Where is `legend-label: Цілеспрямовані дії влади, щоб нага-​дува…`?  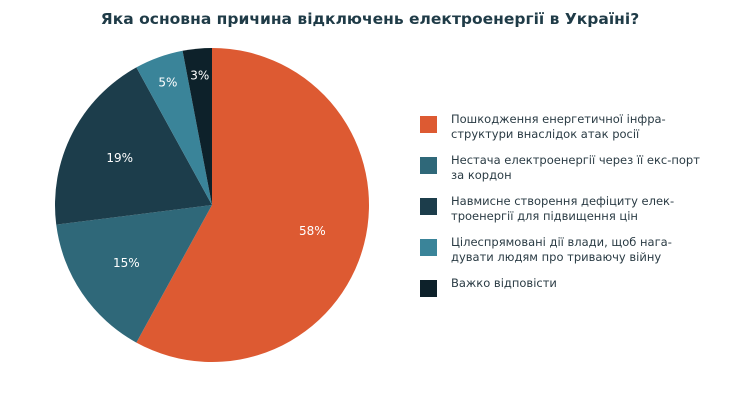 legend-label: Цілеспрямовані дії влади, щоб нага-​дува… is located at coordinates (561, 249).